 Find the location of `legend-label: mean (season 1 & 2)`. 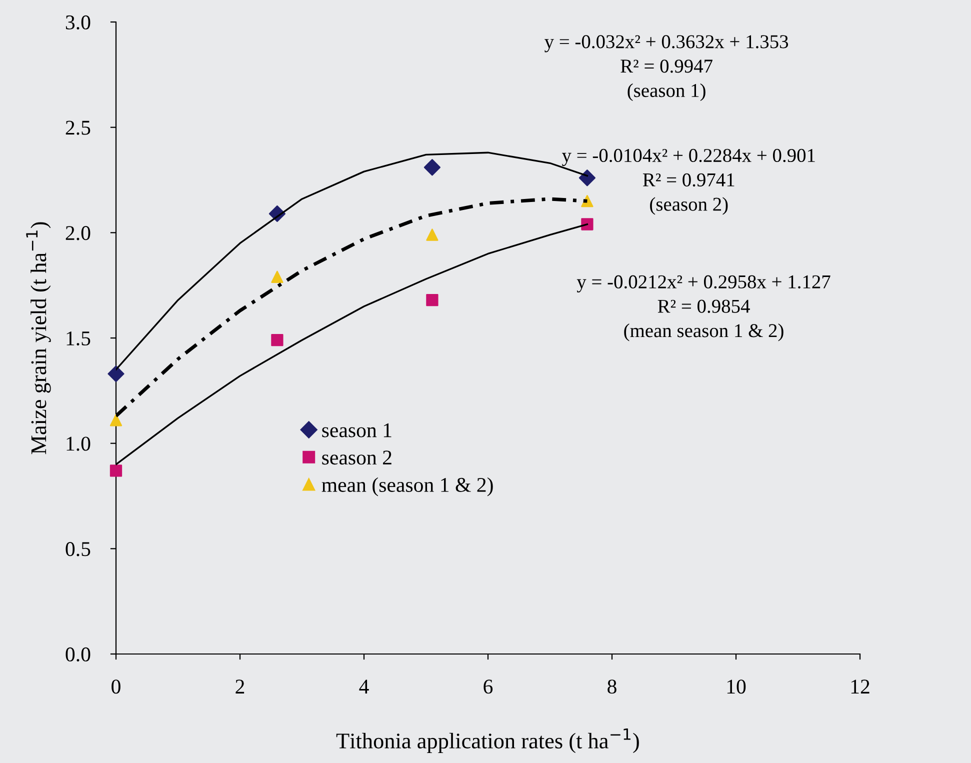

legend-label: mean (season 1 & 2) is located at coordinates (407, 486).